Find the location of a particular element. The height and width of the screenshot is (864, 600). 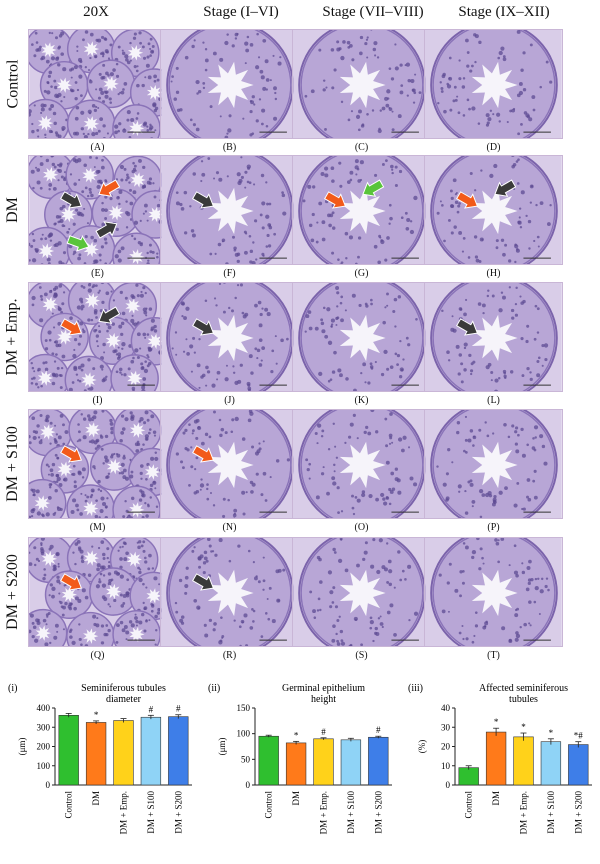

y-tick-label: 40 is located at coordinates (446, 708).